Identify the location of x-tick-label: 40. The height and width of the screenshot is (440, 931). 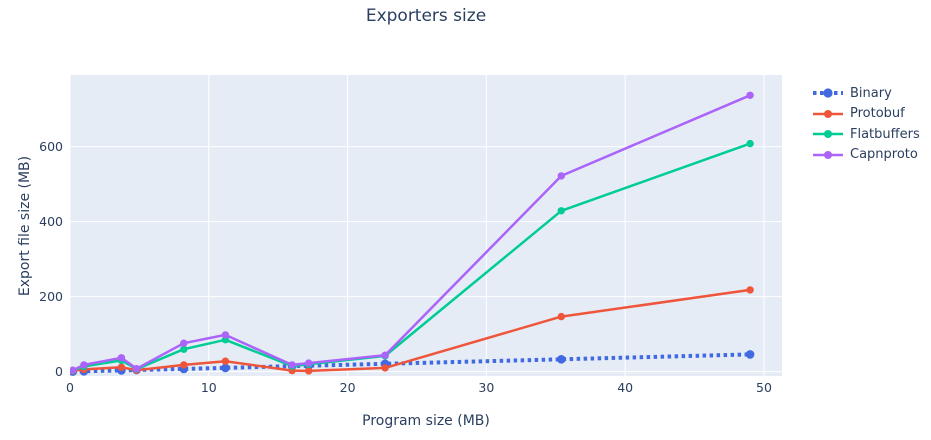
(625, 387).